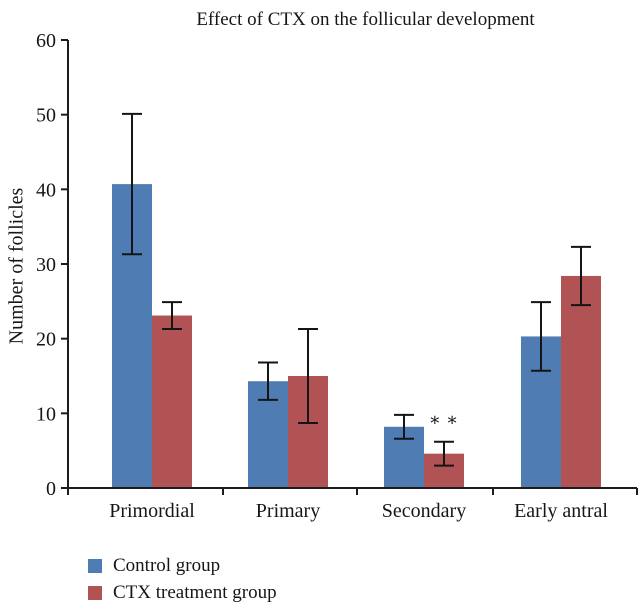  What do you see at coordinates (446, 419) in the screenshot?
I see `significance-annotation: ∗∗` at bounding box center [446, 419].